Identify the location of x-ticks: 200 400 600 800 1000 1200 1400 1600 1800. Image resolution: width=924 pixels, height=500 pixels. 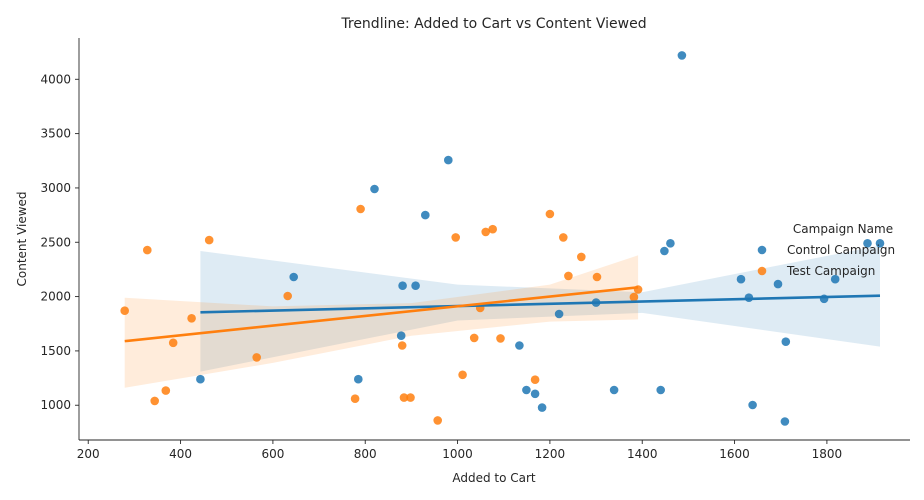
(459, 450).